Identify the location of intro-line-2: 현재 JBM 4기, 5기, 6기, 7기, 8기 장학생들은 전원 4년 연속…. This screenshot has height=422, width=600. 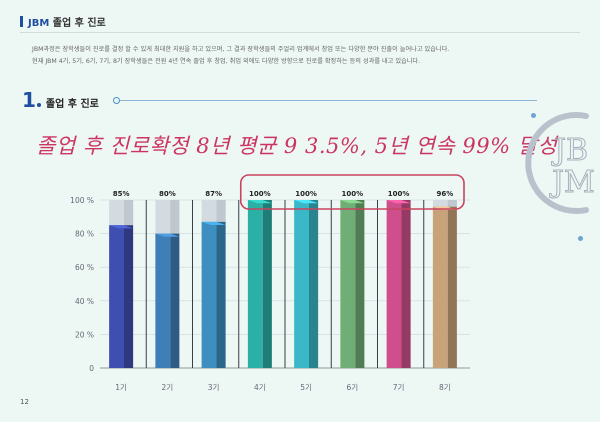
(226, 61).